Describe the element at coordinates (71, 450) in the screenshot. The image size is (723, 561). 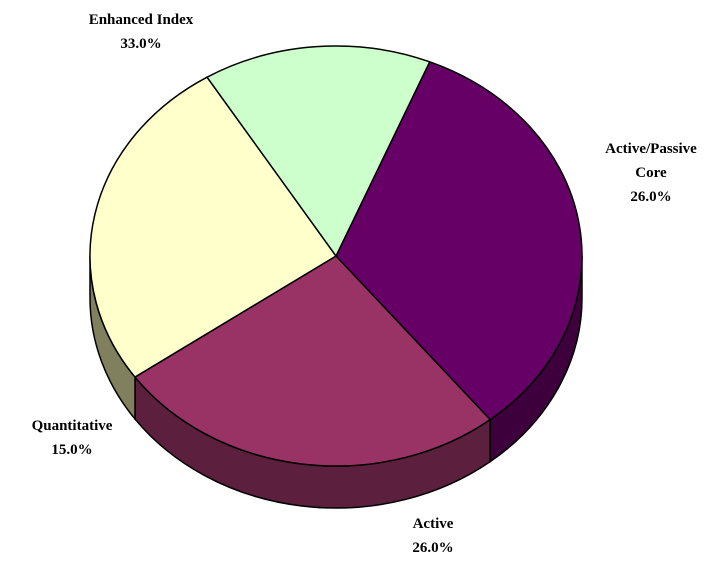
I see `slice-value-label: 15.0%` at that location.